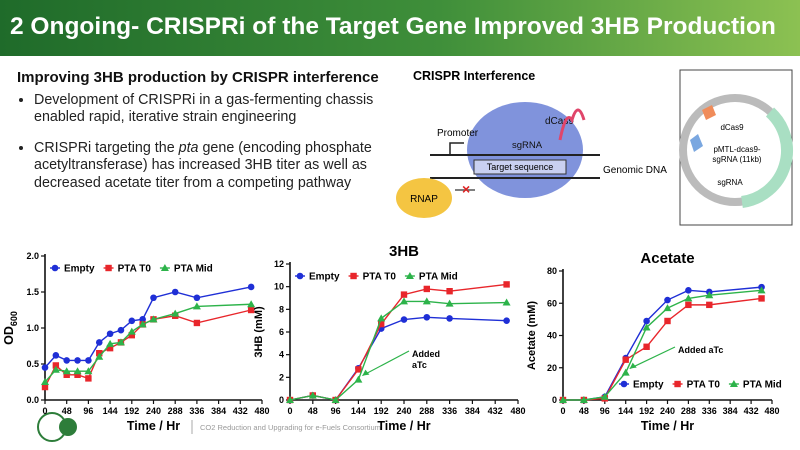 The height and width of the screenshot is (450, 800). I want to click on x-tick-label: 96, so click(88, 411).